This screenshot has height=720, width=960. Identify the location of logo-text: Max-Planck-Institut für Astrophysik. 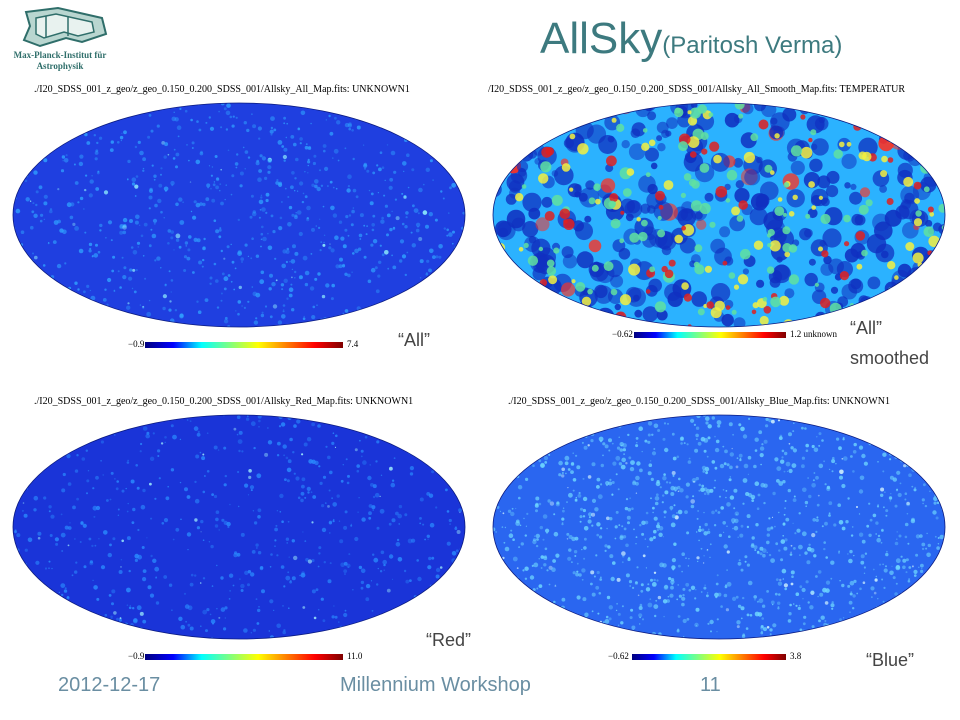
(60, 61).